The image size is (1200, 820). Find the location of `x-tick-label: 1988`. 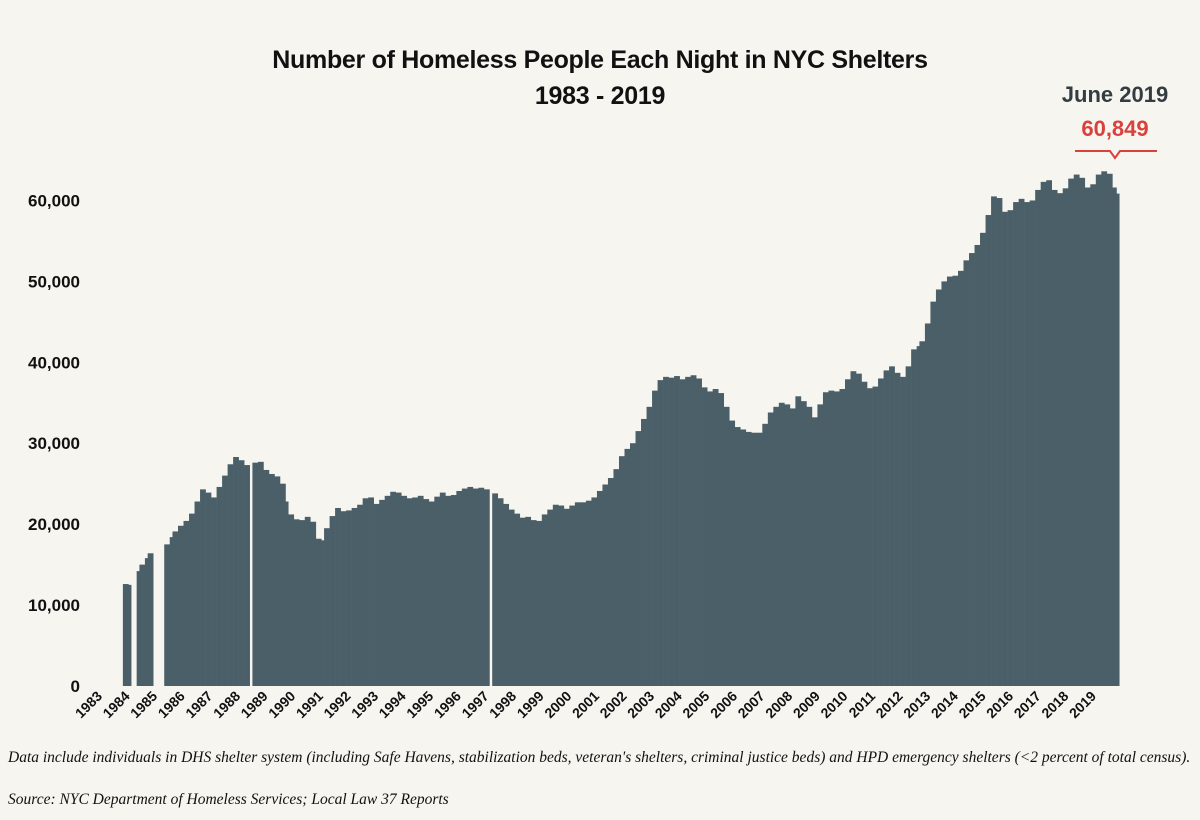

x-tick-label: 1988 is located at coordinates (226, 704).